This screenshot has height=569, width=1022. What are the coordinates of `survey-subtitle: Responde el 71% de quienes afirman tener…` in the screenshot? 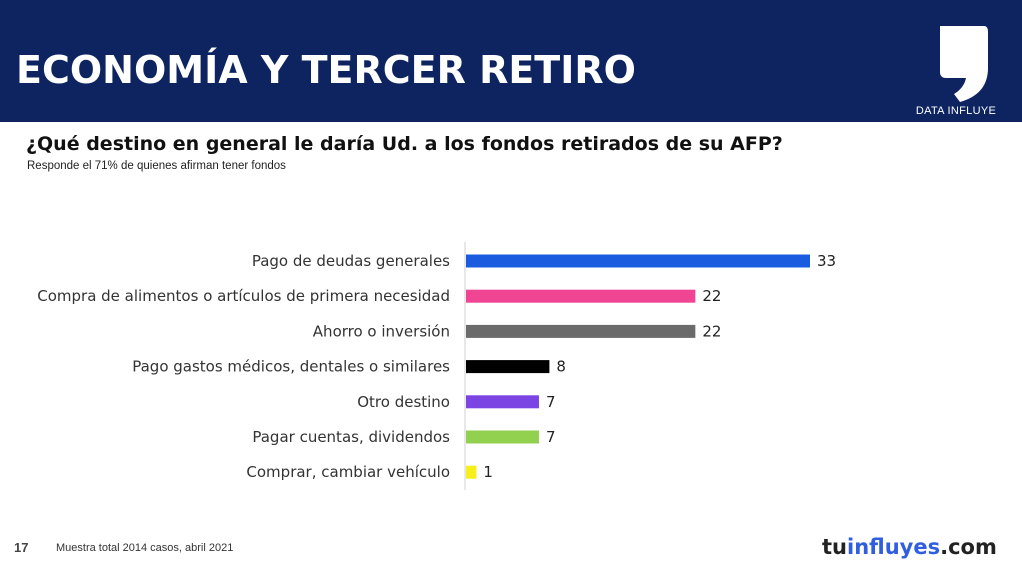 It's located at (156, 166).